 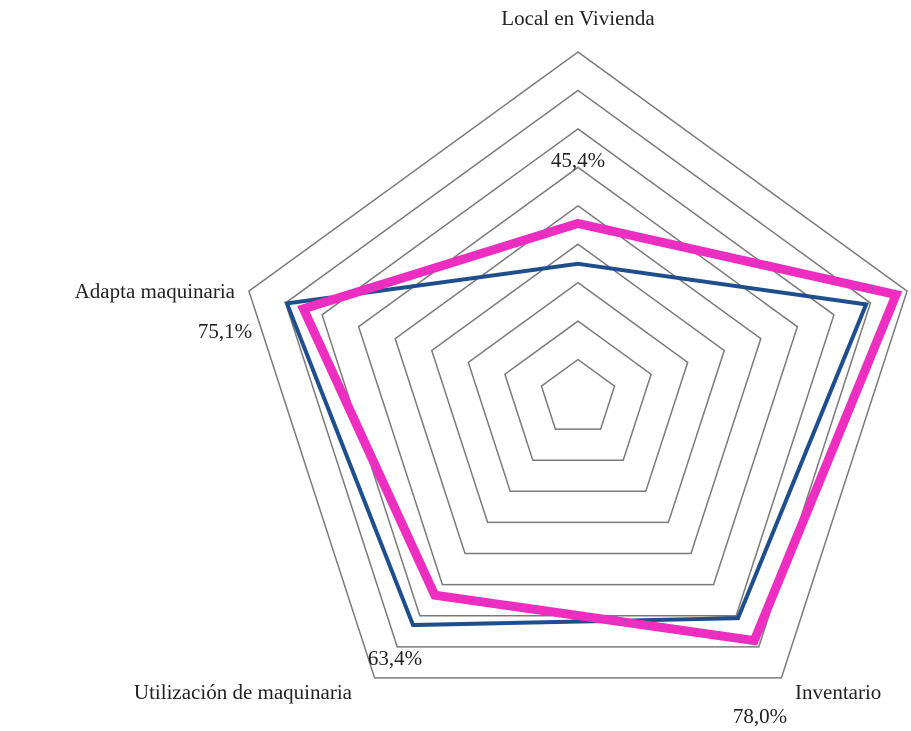 I want to click on data-label: 75,1%, so click(x=225, y=331).